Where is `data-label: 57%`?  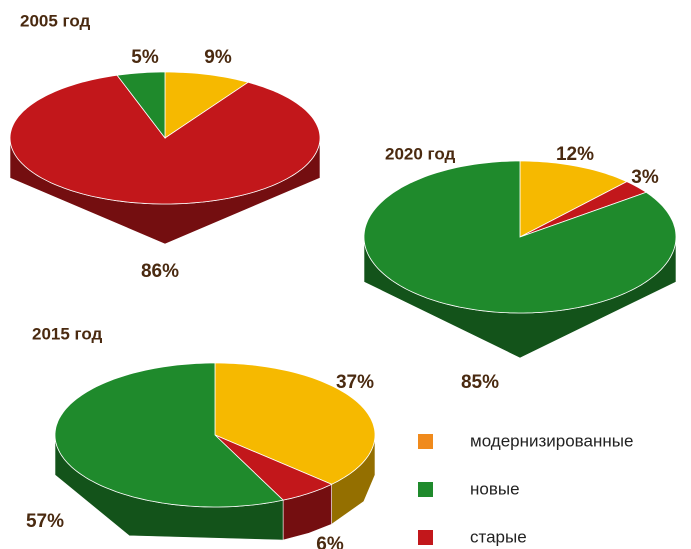 data-label: 57% is located at coordinates (45, 521).